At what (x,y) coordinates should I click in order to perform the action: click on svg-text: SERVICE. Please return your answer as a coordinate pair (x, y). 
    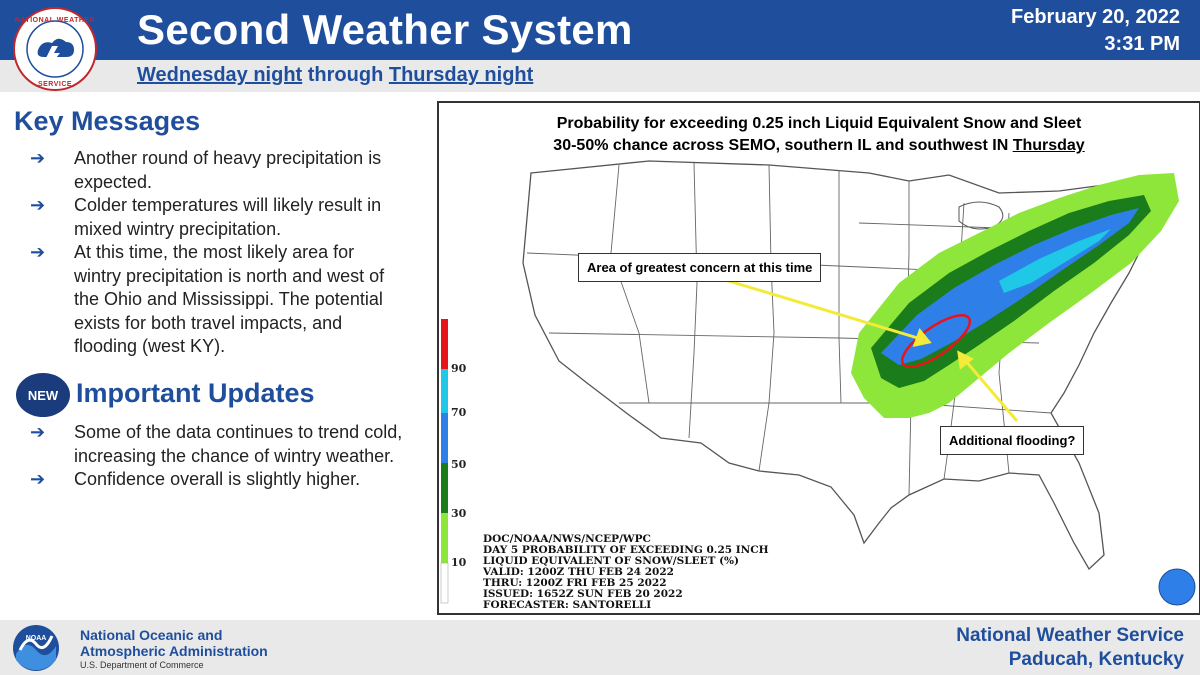
    Looking at the image, I should click on (55, 84).